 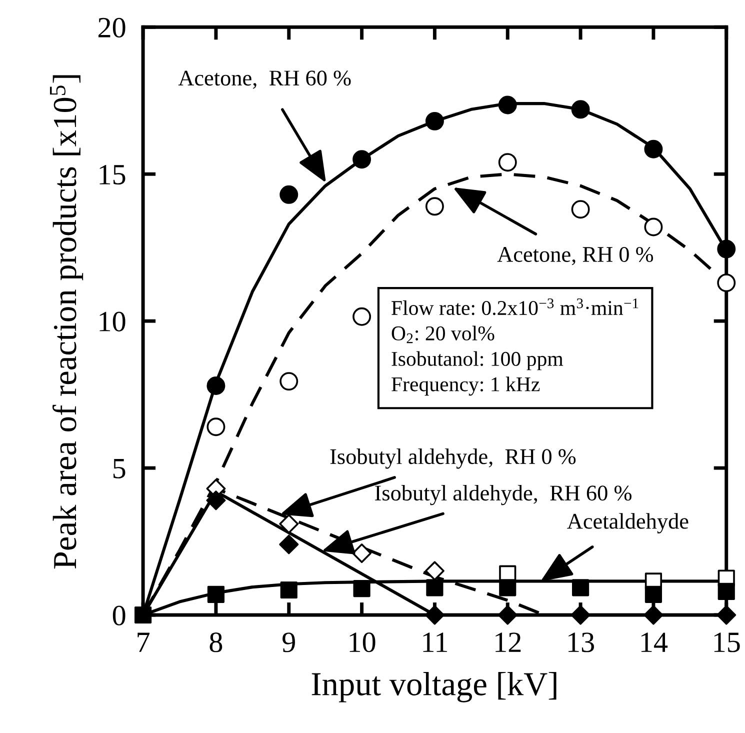 What do you see at coordinates (119, 616) in the screenshot?
I see `y-tick-label: 0` at bounding box center [119, 616].